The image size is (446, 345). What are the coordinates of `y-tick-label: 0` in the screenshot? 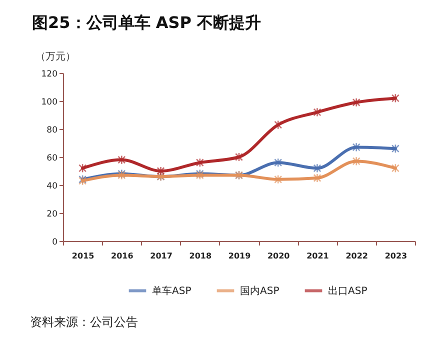 It's located at (55, 243).